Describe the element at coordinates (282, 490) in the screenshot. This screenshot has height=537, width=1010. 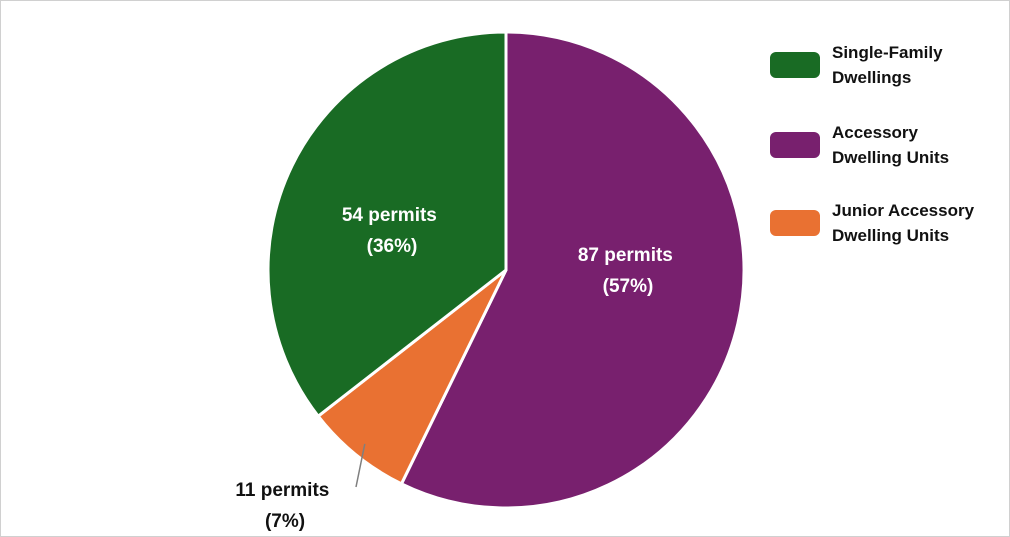
I see `slice-label-jadu-line1: 11 permits` at that location.